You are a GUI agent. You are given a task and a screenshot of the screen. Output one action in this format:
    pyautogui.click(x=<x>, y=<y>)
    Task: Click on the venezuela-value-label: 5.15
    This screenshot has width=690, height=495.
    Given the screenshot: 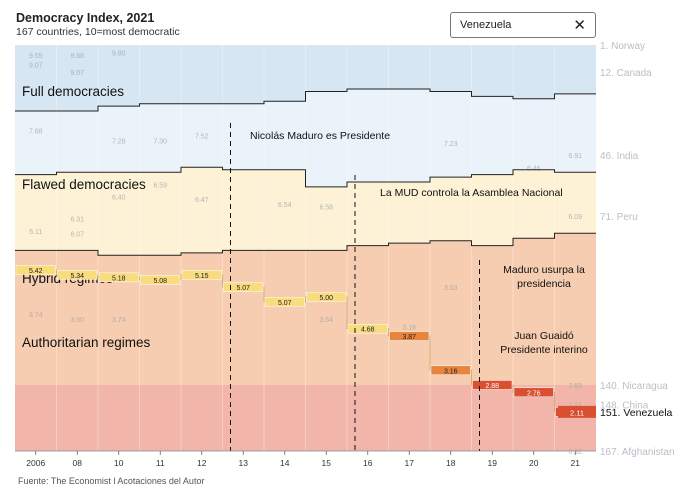 What is the action you would take?
    pyautogui.click(x=202, y=276)
    